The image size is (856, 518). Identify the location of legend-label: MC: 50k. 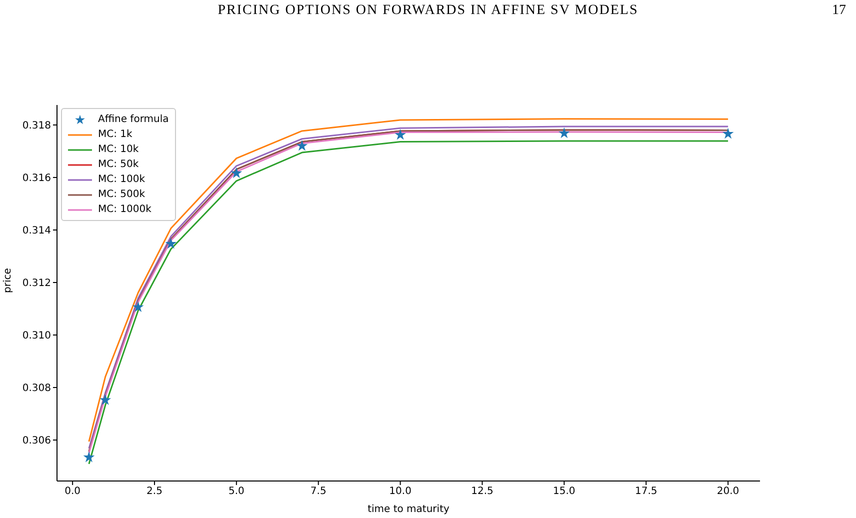
(118, 165).